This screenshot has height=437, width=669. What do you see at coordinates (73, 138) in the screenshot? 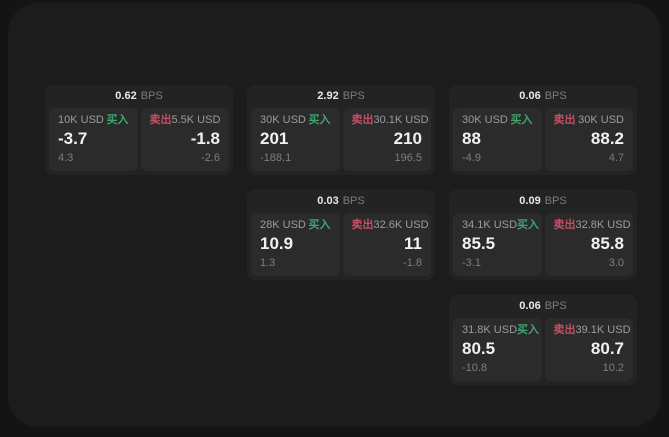
I see `buy-price-value: -3.7` at bounding box center [73, 138].